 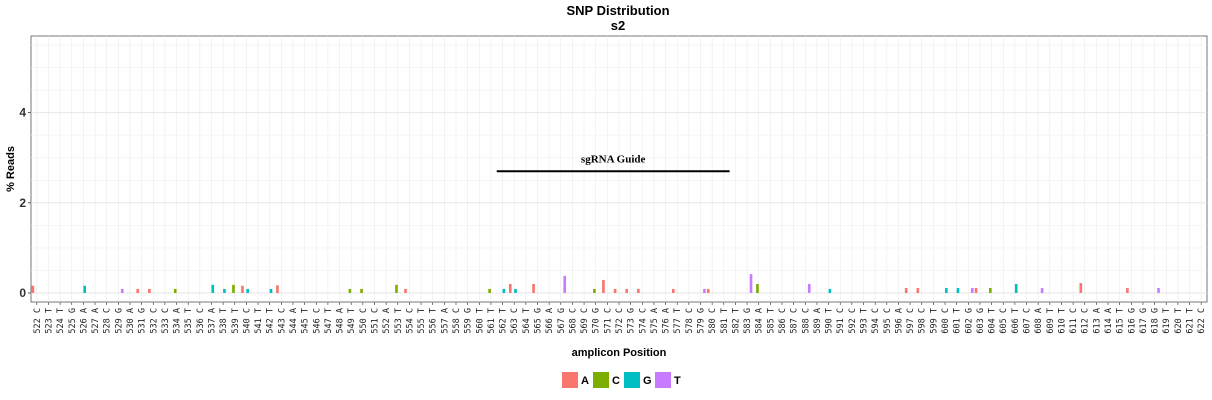 What do you see at coordinates (242, 289) in the screenshot?
I see `bar-A-540-C` at bounding box center [242, 289].